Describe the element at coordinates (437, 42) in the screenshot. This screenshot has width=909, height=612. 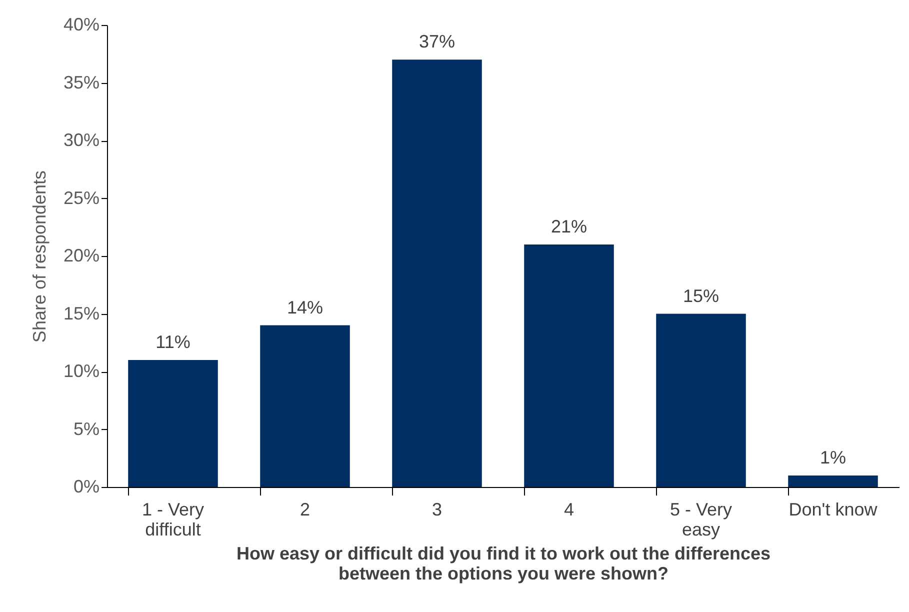
I see `data-label: 37%` at that location.